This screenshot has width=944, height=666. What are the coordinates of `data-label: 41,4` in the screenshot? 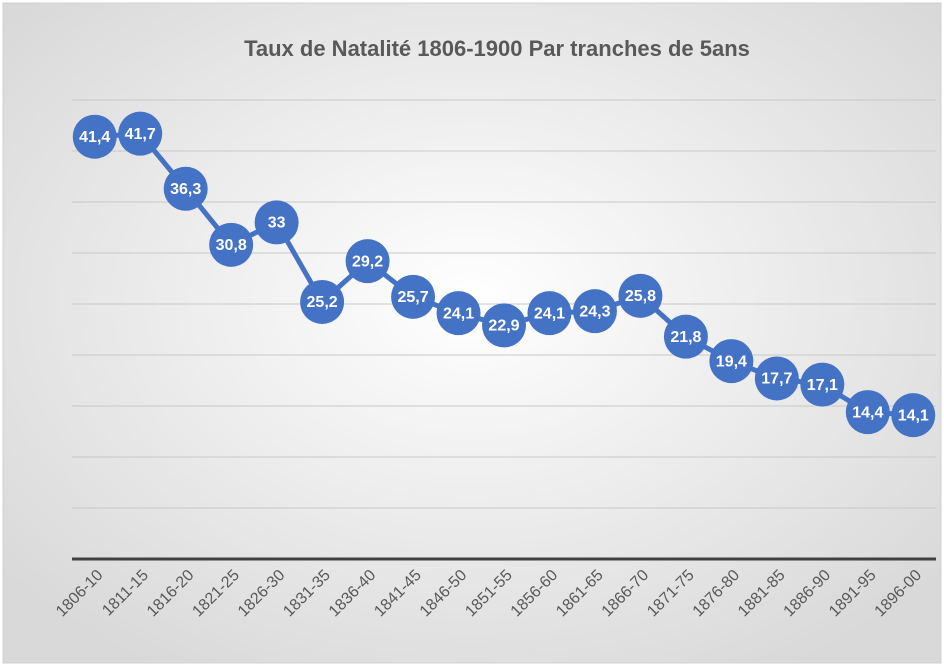 It's located at (94, 137).